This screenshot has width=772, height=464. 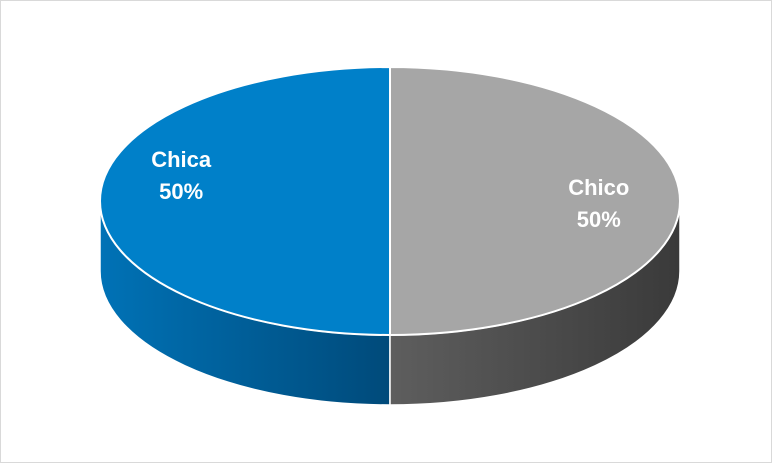 What do you see at coordinates (599, 219) in the screenshot?
I see `slice-value-chico: 50%` at bounding box center [599, 219].